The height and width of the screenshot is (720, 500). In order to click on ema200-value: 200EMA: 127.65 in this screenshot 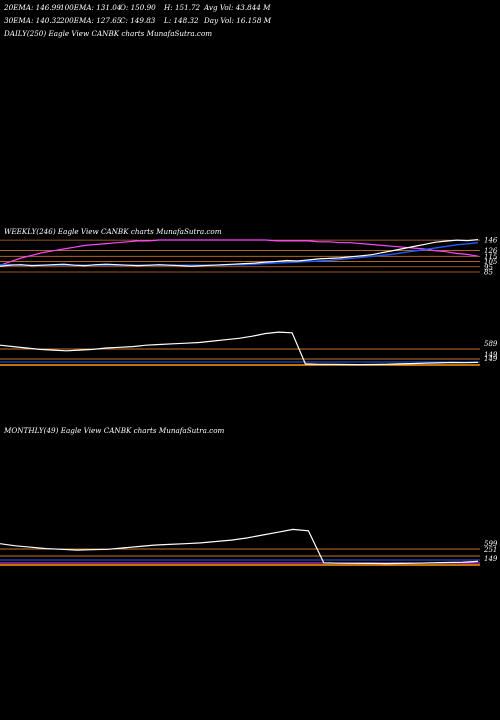, I will do `click(91, 20)`.